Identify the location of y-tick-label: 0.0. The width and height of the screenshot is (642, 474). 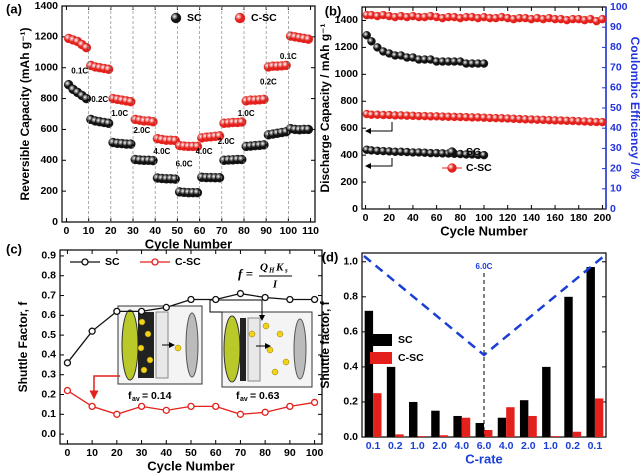
(48, 434).